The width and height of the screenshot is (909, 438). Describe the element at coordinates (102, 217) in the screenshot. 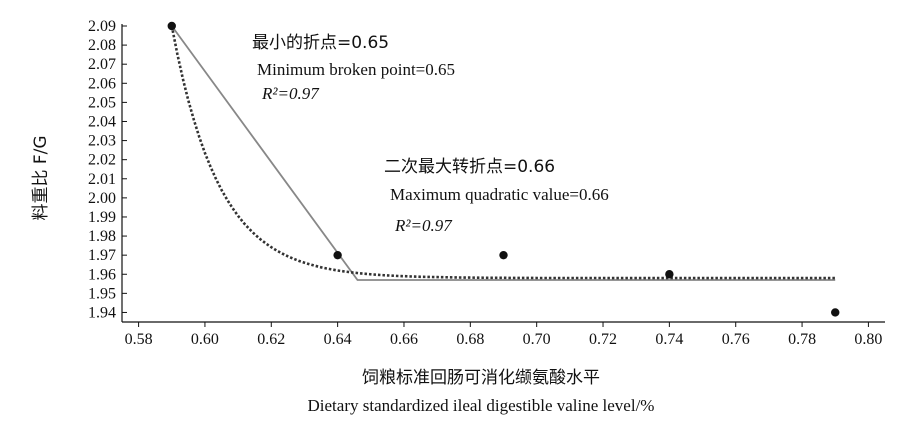

I see `y-tick-label: 1.99` at that location.